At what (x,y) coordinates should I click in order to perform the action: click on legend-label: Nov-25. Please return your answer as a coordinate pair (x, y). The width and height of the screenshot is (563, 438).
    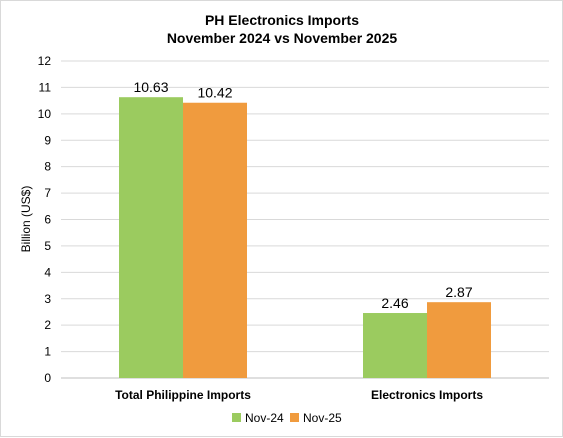
    Looking at the image, I should click on (322, 418).